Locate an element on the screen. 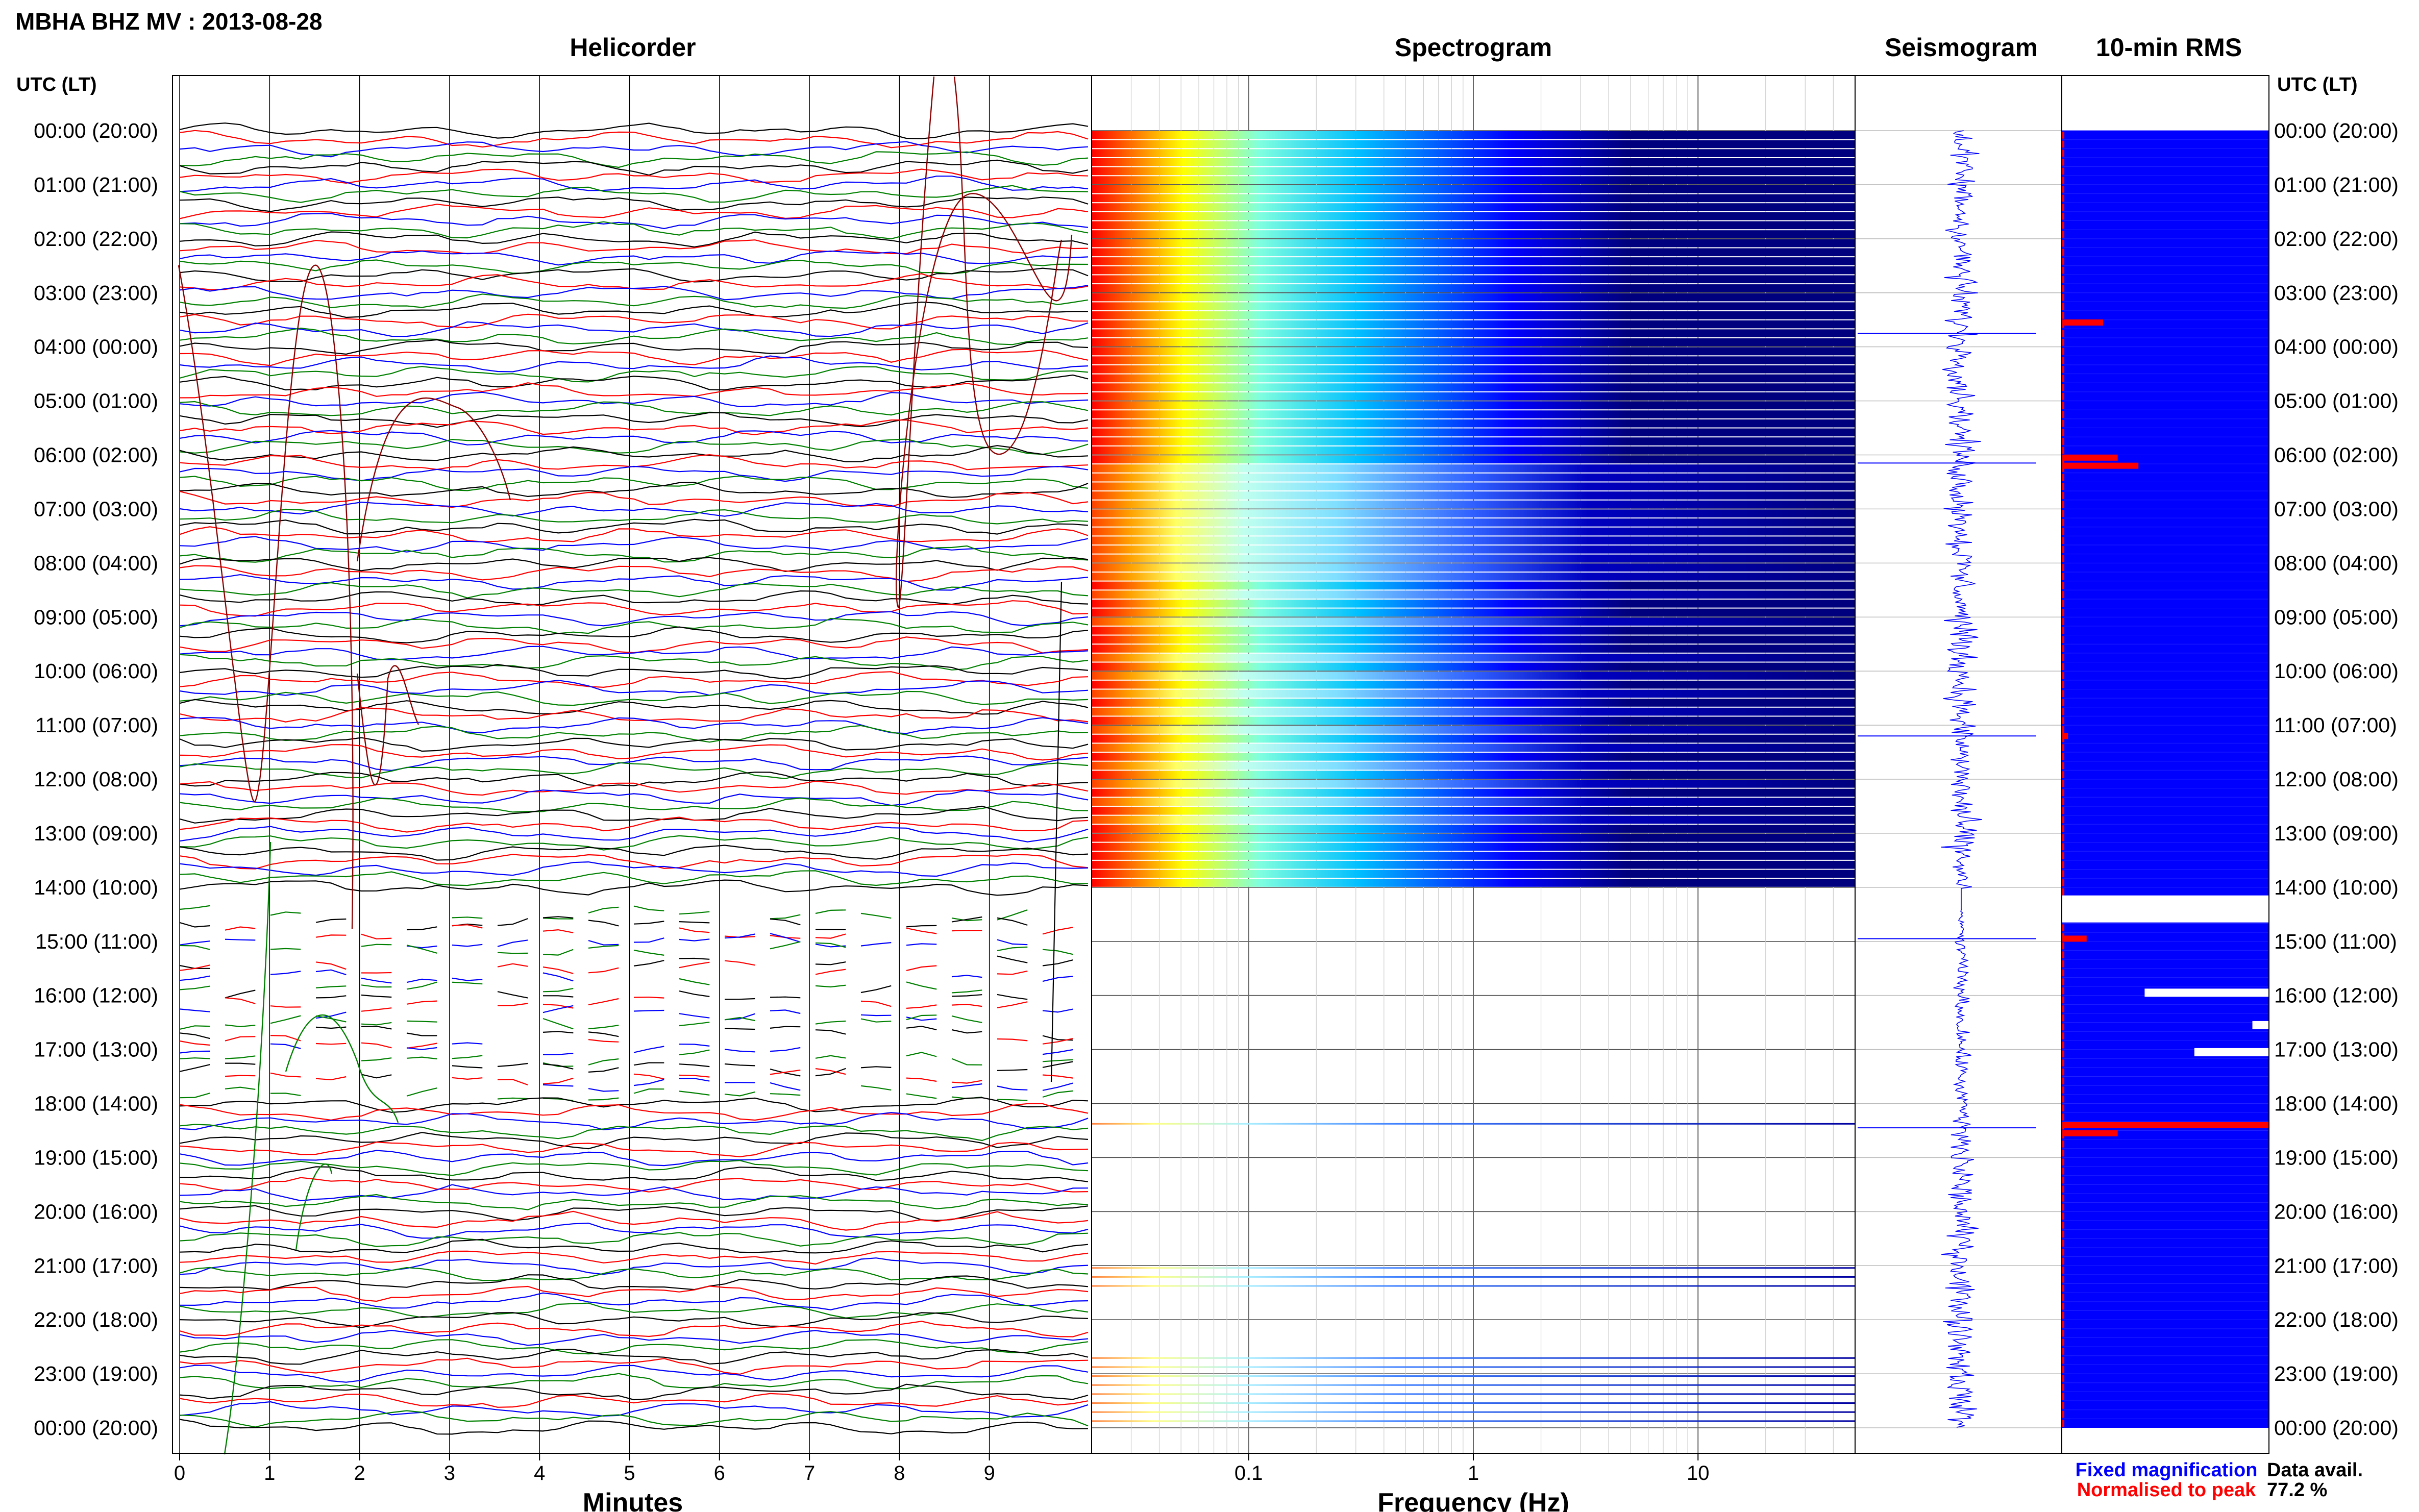 The height and width of the screenshot is (1512, 2419). helicorder-tick-label: 2 is located at coordinates (359, 1473).